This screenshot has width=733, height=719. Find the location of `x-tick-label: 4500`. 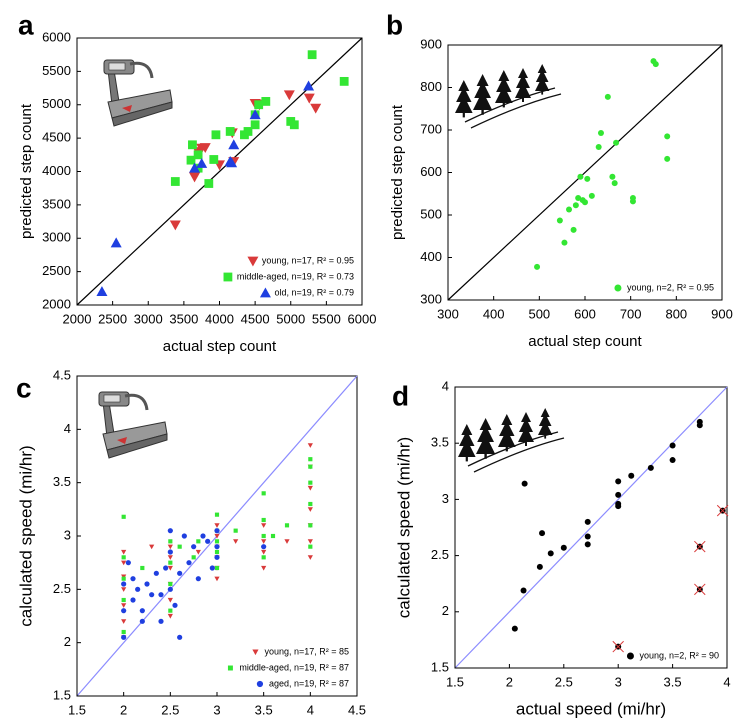

x-tick-label: 4500 is located at coordinates (255, 318).